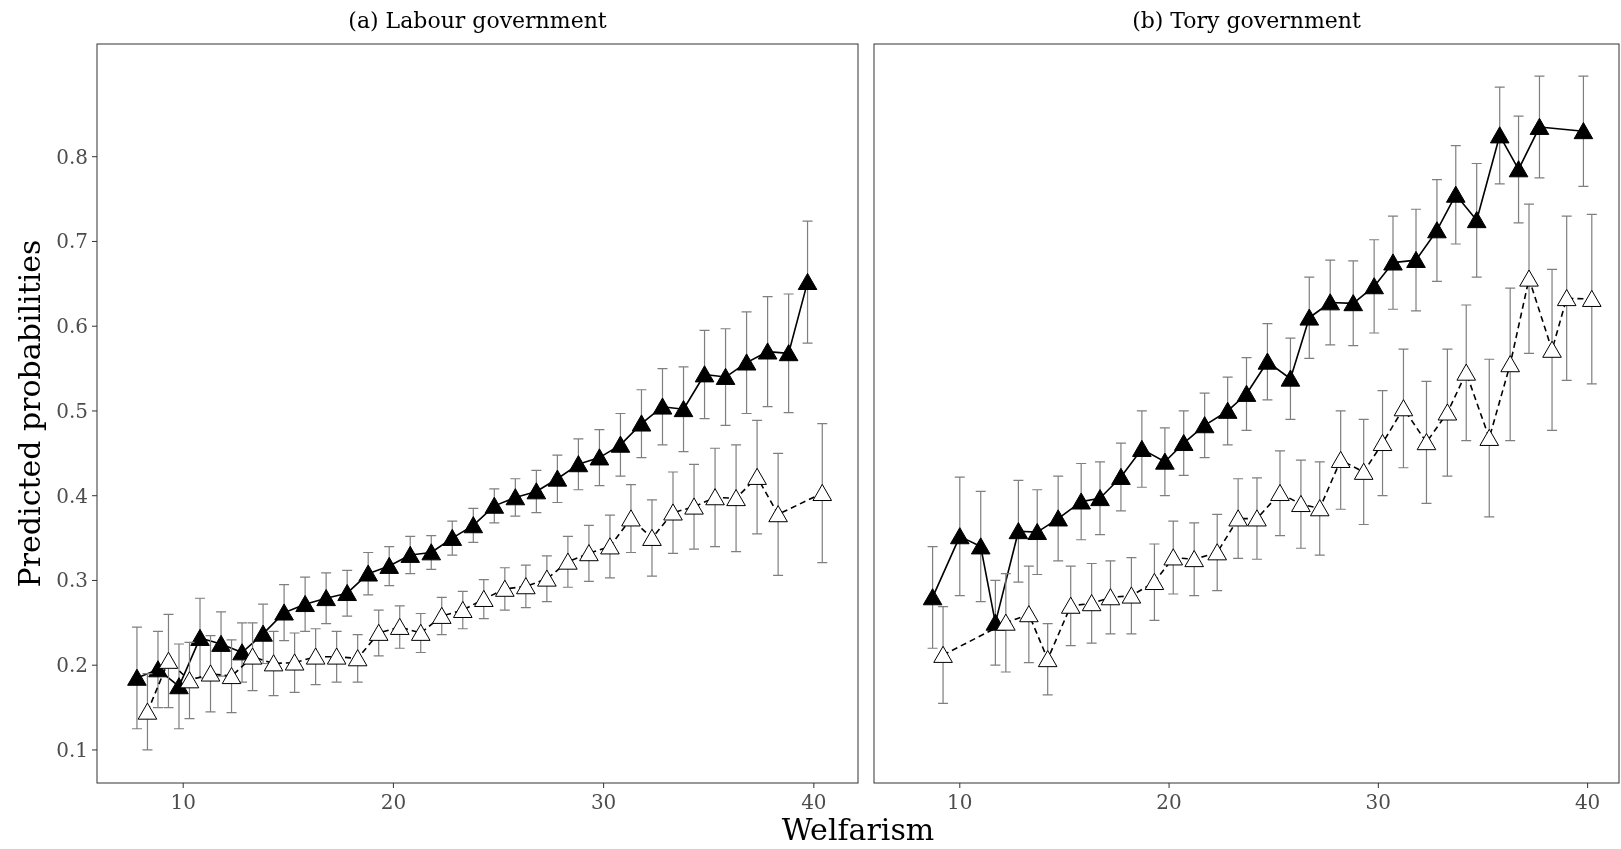 This screenshot has height=849, width=1621. I want to click on x-tick-label: 10, so click(960, 802).